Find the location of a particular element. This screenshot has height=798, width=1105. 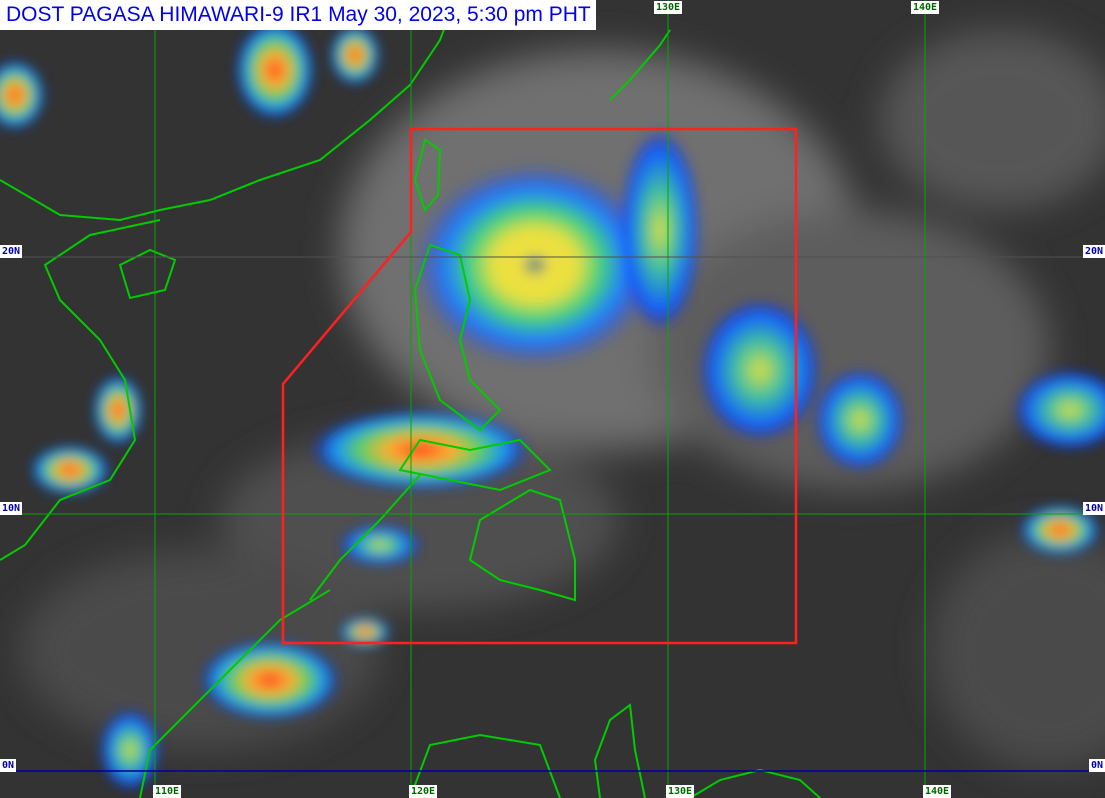

lat-label-left: 10N is located at coordinates (11, 508).